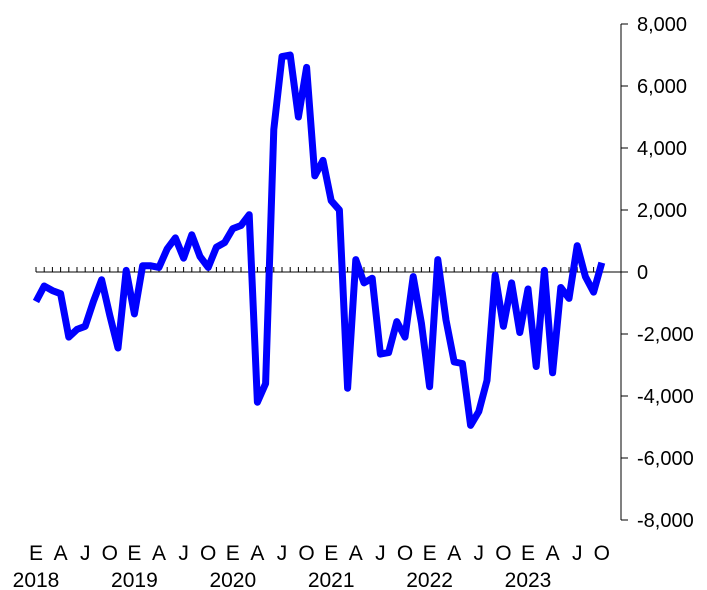 This screenshot has height=590, width=707. What do you see at coordinates (36, 579) in the screenshot?
I see `x-year-label: 2018` at bounding box center [36, 579].